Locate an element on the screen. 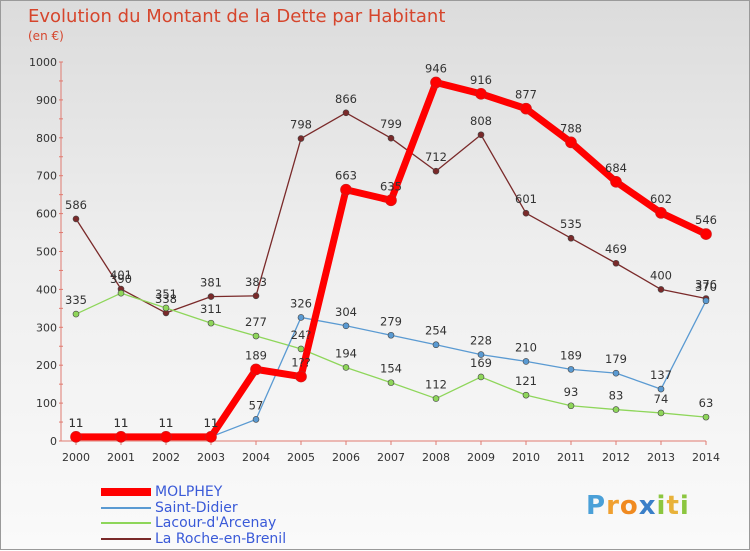 The height and width of the screenshot is (551, 750). logo-letter: o is located at coordinates (629, 506).